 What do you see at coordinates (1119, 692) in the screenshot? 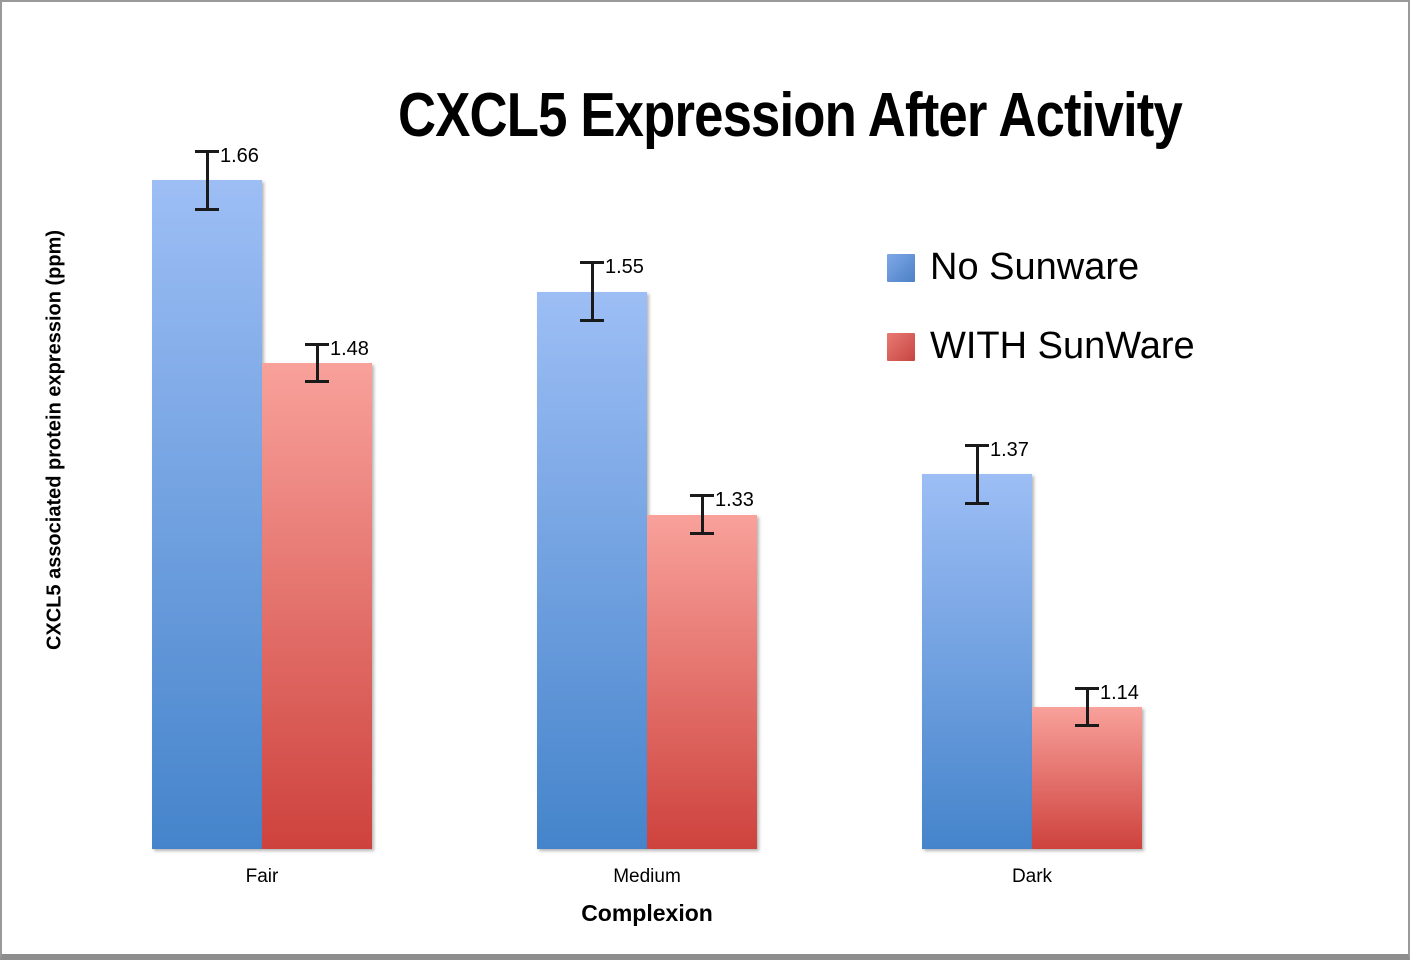
I see `value-label: 1.14` at bounding box center [1119, 692].